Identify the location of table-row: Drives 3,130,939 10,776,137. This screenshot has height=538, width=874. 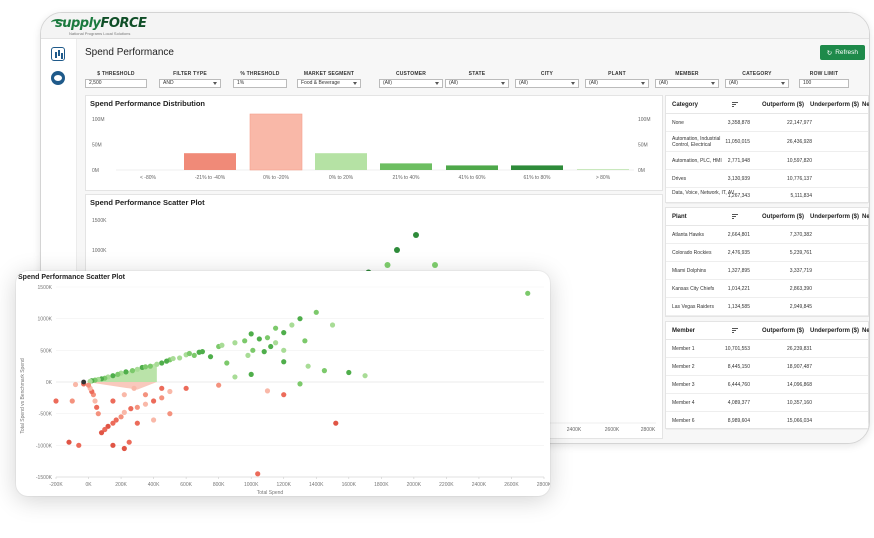
(767, 179).